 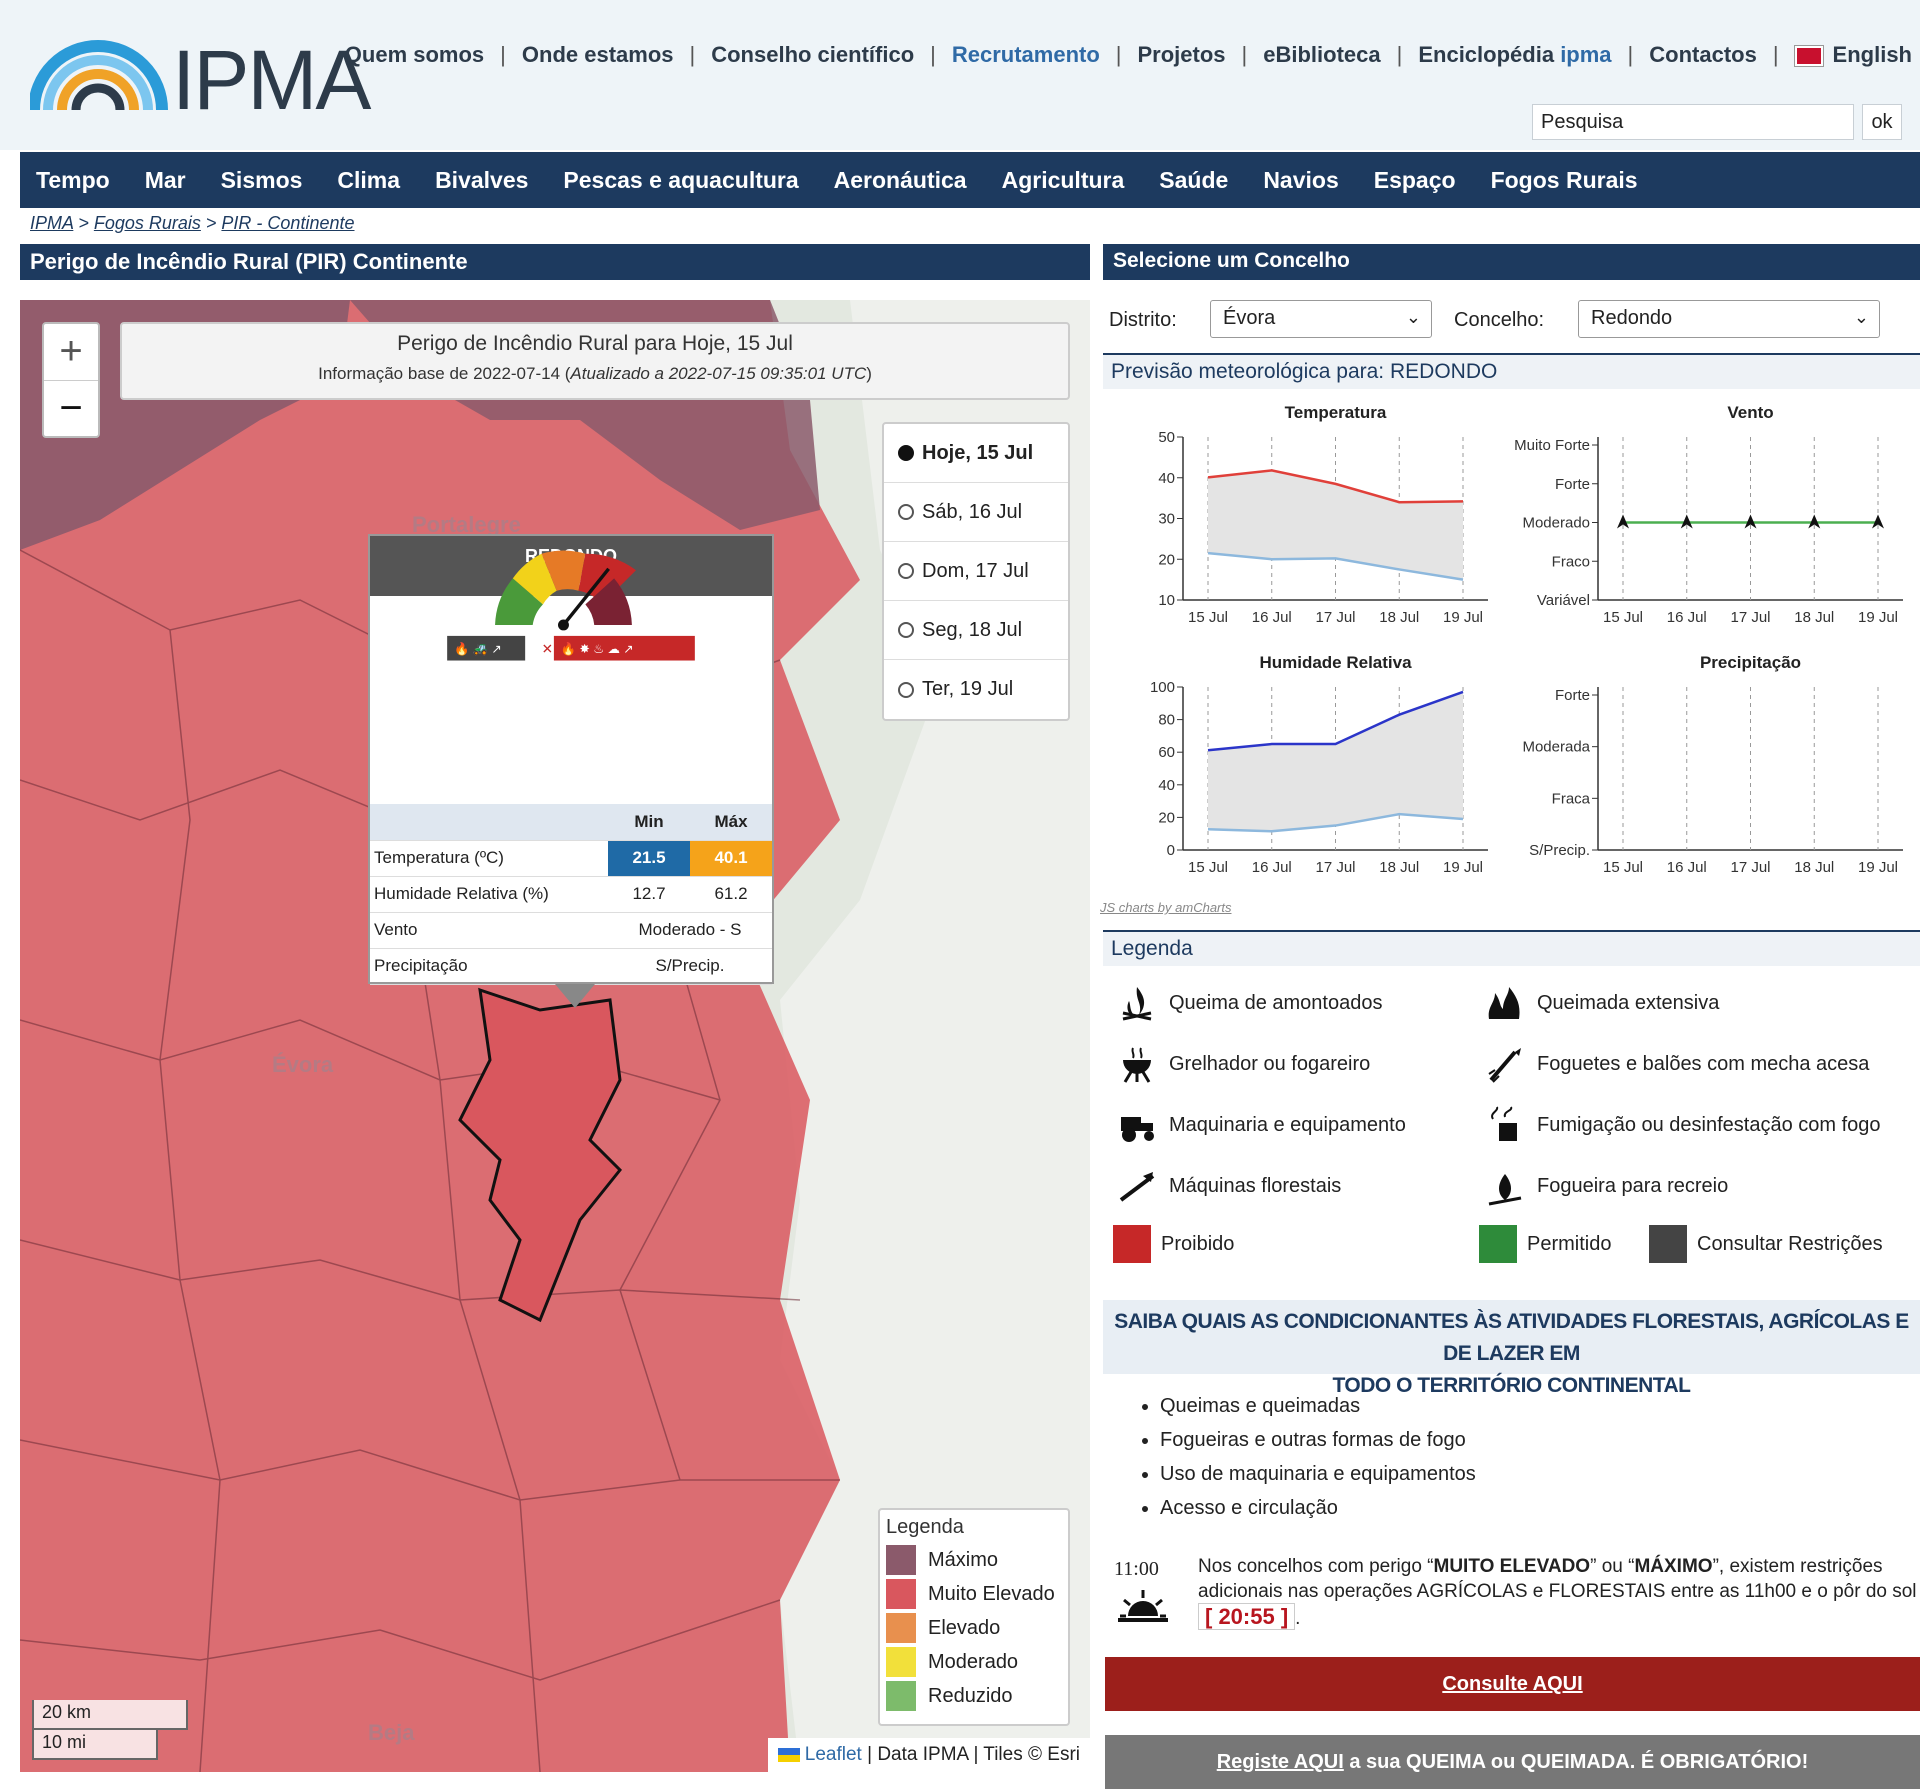 What do you see at coordinates (1414, 179) in the screenshot?
I see `mainnav-espaco: Espaço` at bounding box center [1414, 179].